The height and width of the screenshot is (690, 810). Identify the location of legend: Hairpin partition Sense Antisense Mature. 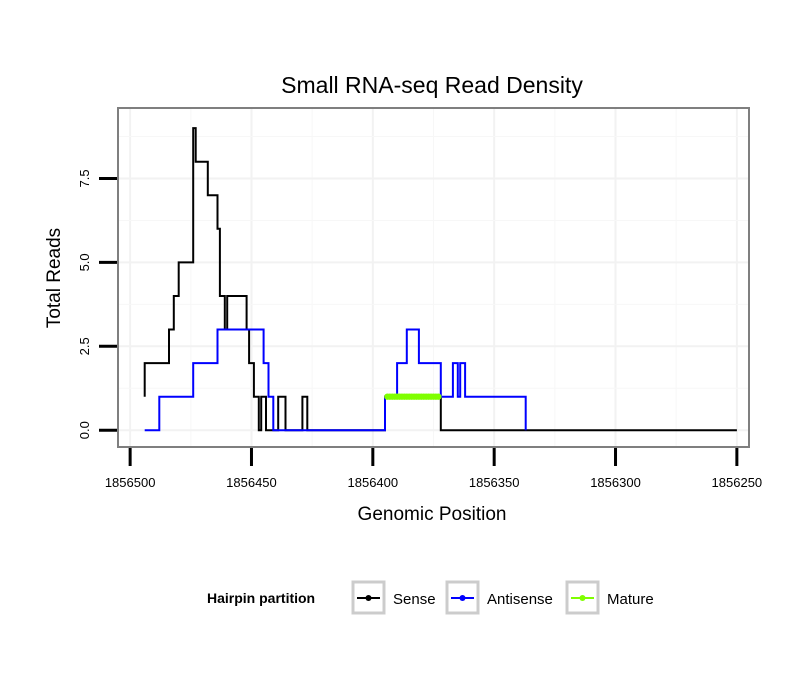
(430, 597).